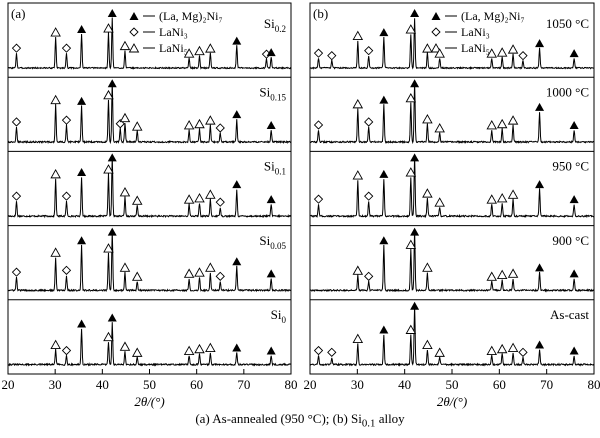 This screenshot has width=600, height=438. I want to click on panel-a-series-2-label-base: Si, so click(269, 166).